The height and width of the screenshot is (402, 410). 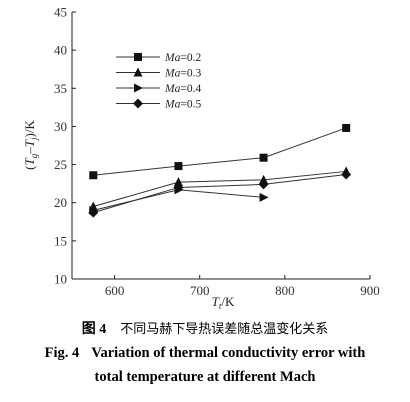 I want to click on legend-label: Ma=0.4, so click(x=182, y=89).